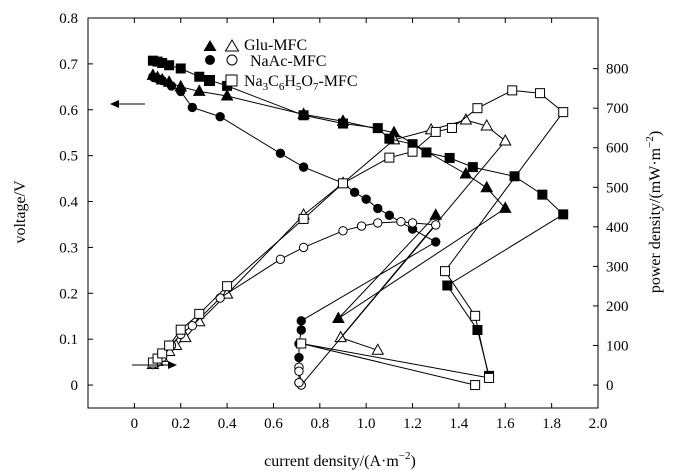 This screenshot has width=677, height=474. I want to click on y-left-tick-label: 0.3, so click(68, 248).